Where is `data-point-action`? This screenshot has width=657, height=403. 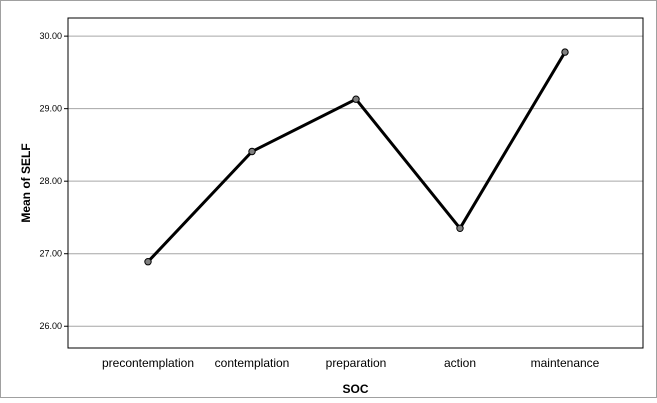 data-point-action is located at coordinates (460, 228).